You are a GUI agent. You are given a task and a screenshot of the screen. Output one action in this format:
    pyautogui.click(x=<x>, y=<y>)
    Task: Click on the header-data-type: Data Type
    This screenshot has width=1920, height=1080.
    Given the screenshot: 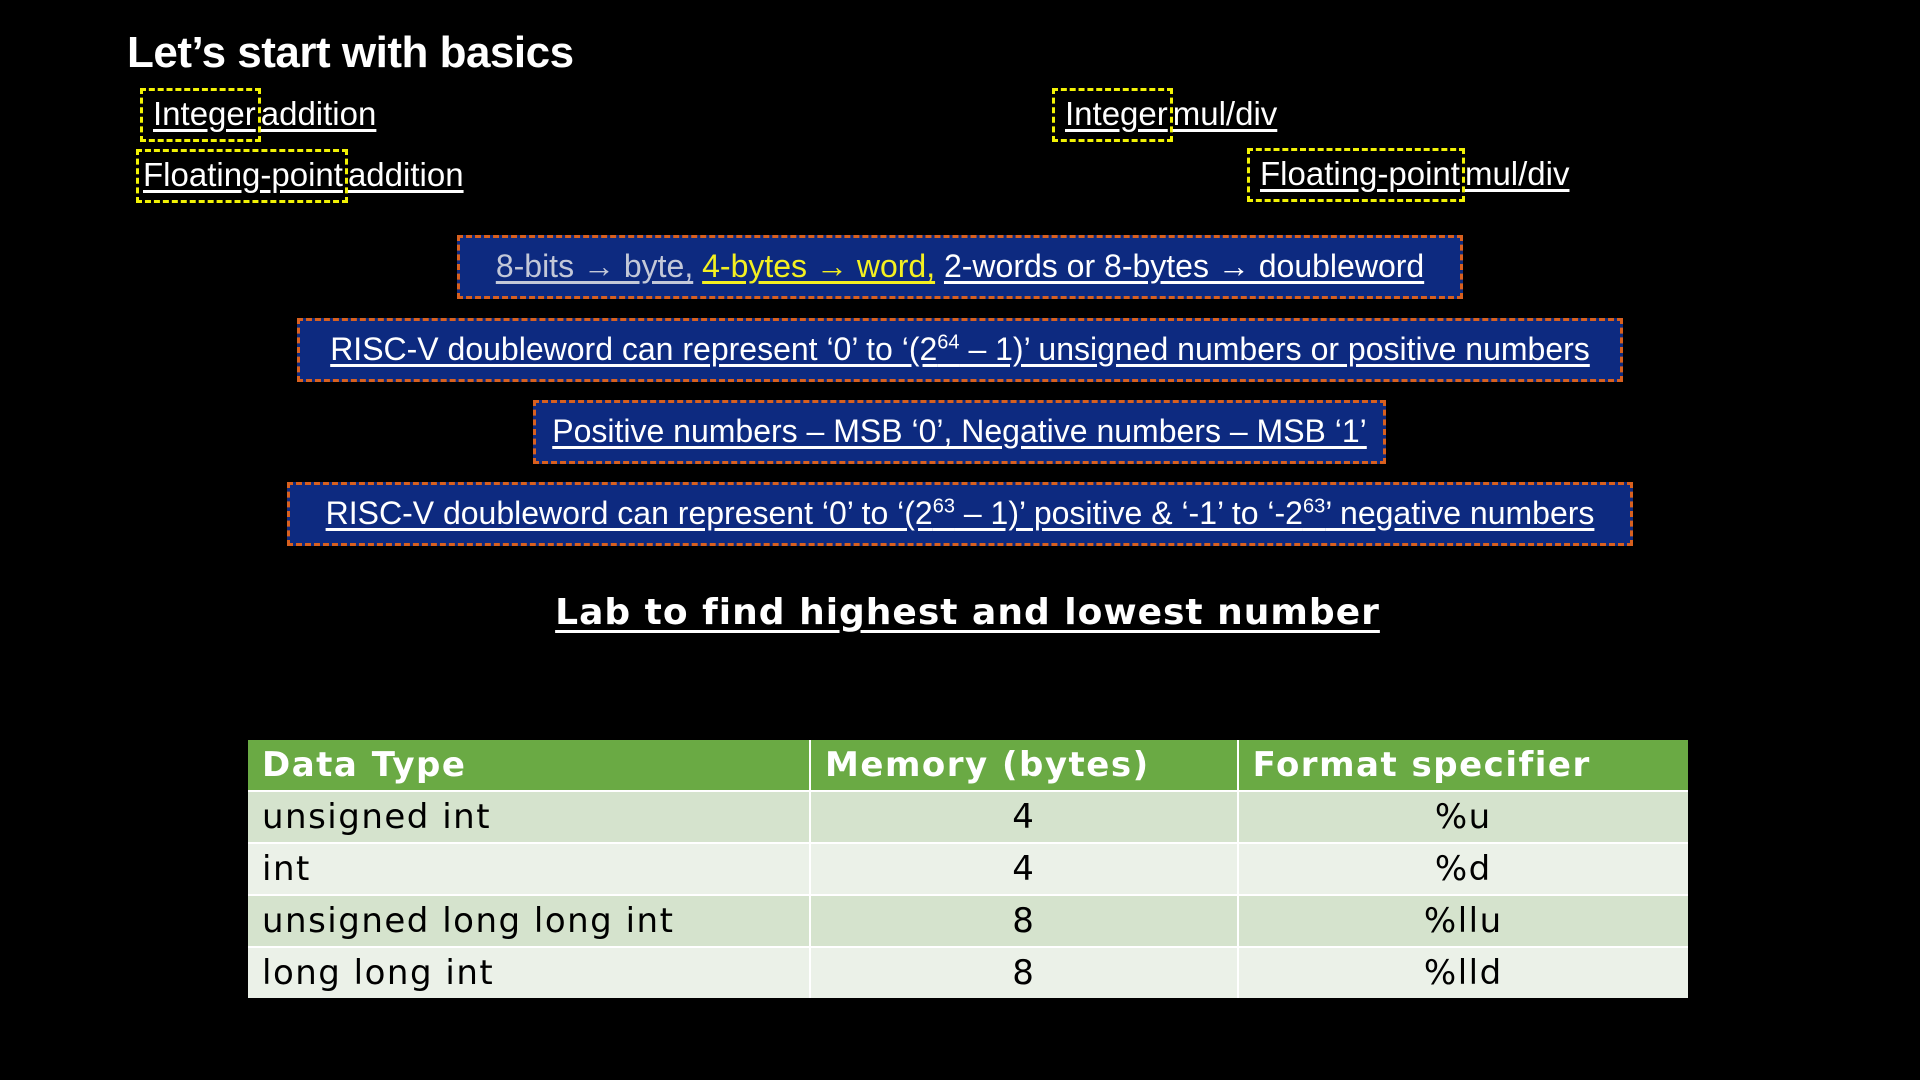 What is the action you would take?
    pyautogui.click(x=529, y=765)
    